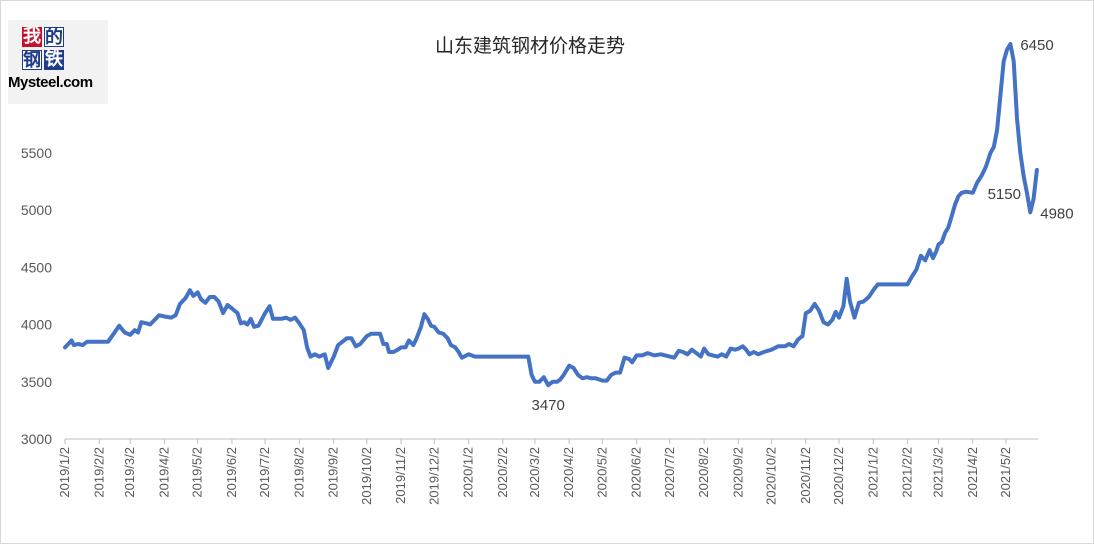 Image resolution: width=1094 pixels, height=544 pixels. Describe the element at coordinates (636, 472) in the screenshot. I see `x-tick-label: 2020/6/2` at that location.